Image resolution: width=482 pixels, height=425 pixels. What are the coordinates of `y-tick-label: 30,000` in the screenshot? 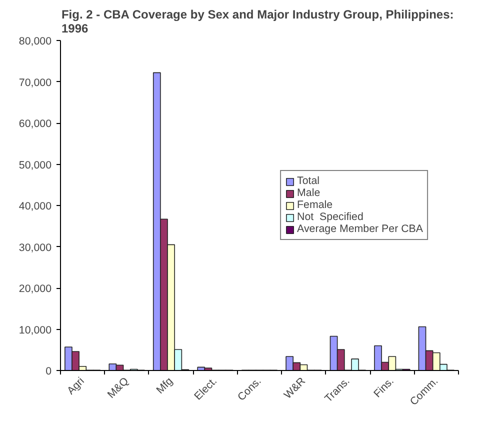 It's located at (35, 248).